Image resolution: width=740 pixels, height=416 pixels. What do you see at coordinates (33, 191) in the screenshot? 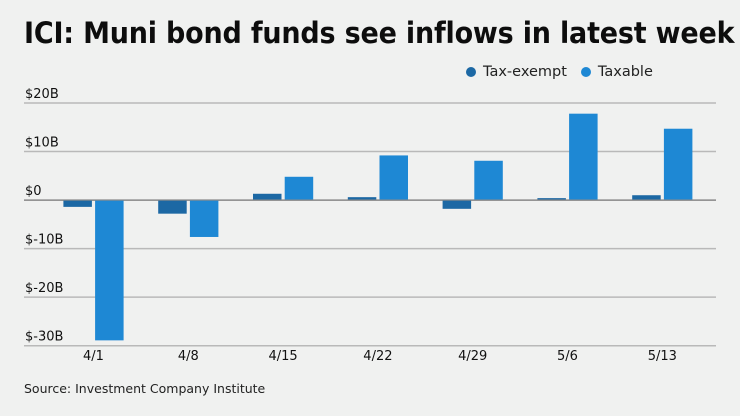
I see `y-tick-label: $0` at bounding box center [33, 191].